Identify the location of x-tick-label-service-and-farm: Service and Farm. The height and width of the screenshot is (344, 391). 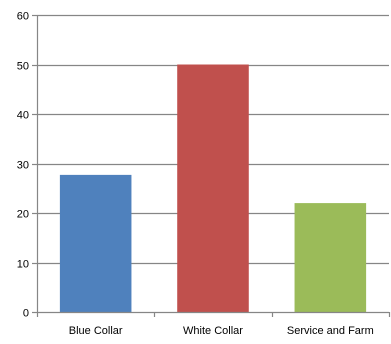
(330, 331).